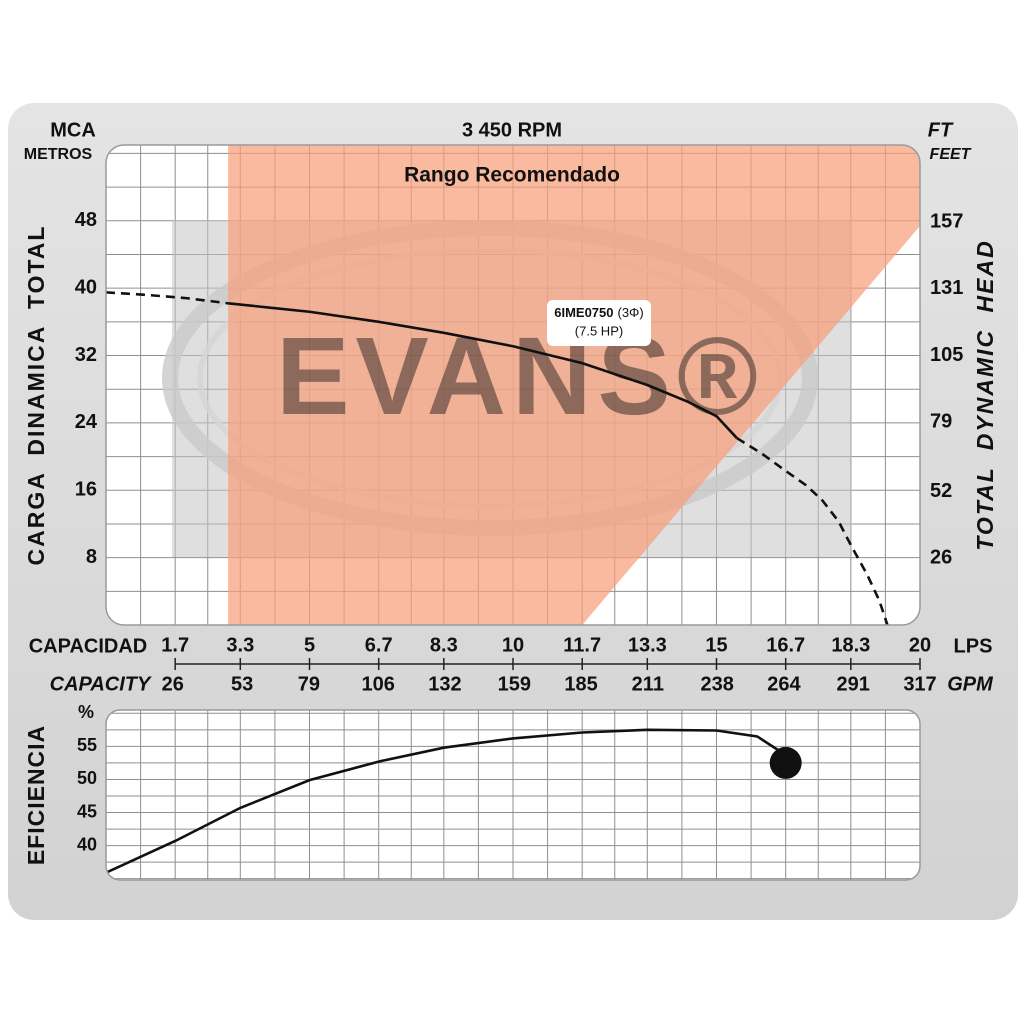 The width and height of the screenshot is (1024, 1024). What do you see at coordinates (647, 645) in the screenshot?
I see `x-tick-label: 13.3` at bounding box center [647, 645].